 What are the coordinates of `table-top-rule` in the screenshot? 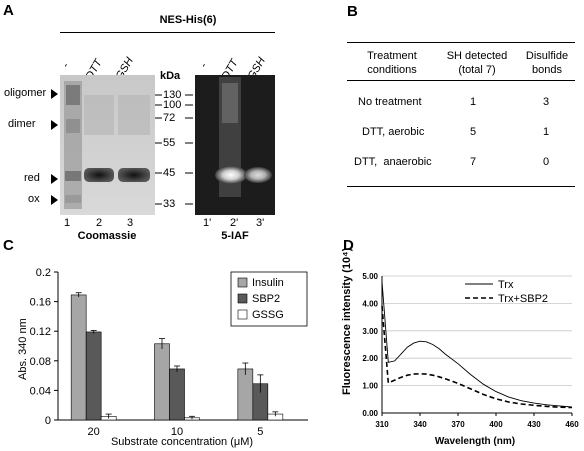 It's located at (461, 42).